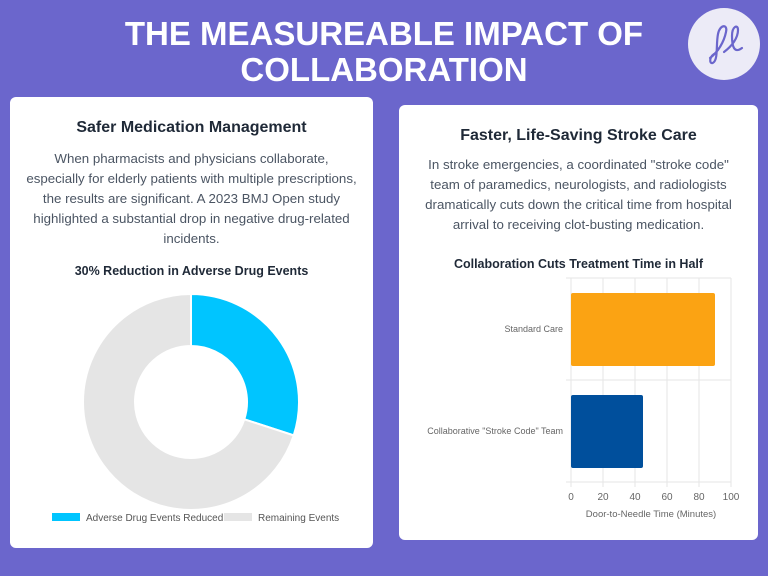 The width and height of the screenshot is (768, 576). I want to click on page-title: THE MEASUREABLE IMPACT OF COLLABORATION, so click(384, 52).